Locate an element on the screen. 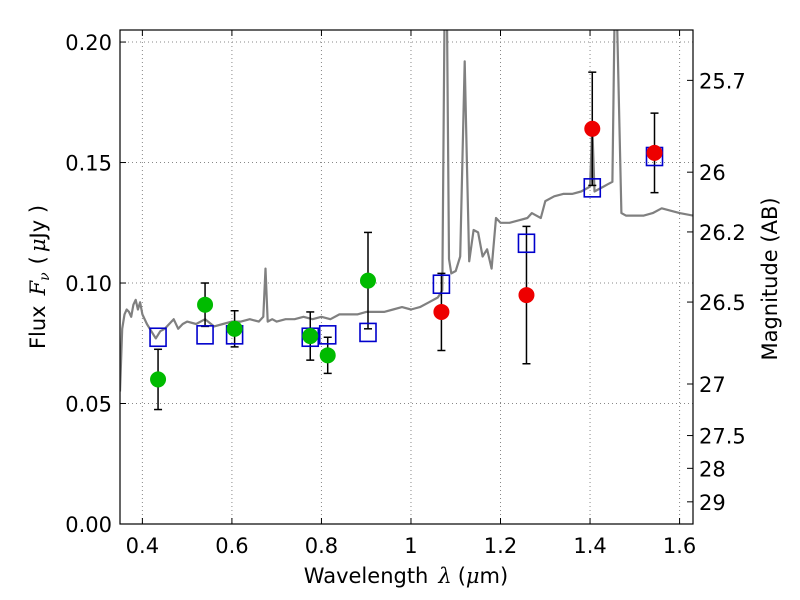 Image resolution: width=800 pixels, height=600 pixels. y-tick-label: 0.15 is located at coordinates (88, 164).